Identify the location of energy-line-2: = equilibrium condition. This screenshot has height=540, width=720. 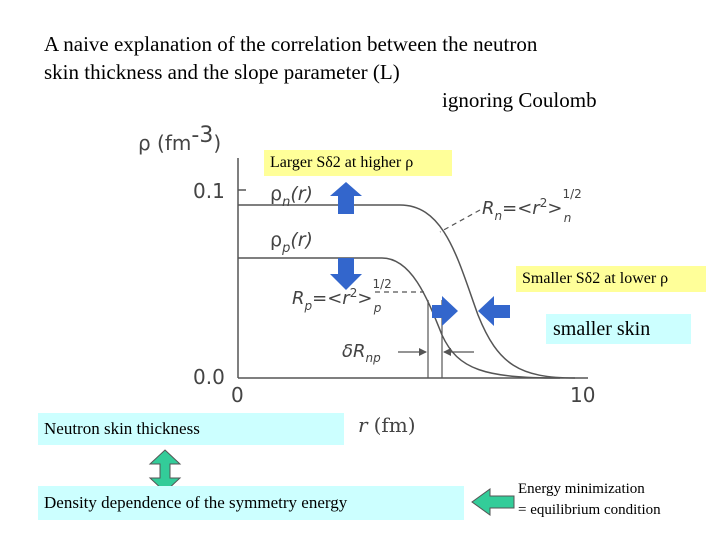
(589, 510).